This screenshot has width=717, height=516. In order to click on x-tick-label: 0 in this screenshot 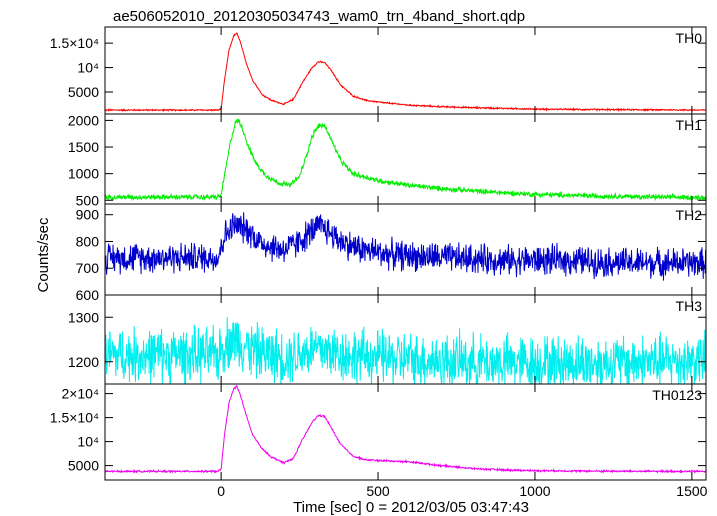, I will do `click(221, 491)`.